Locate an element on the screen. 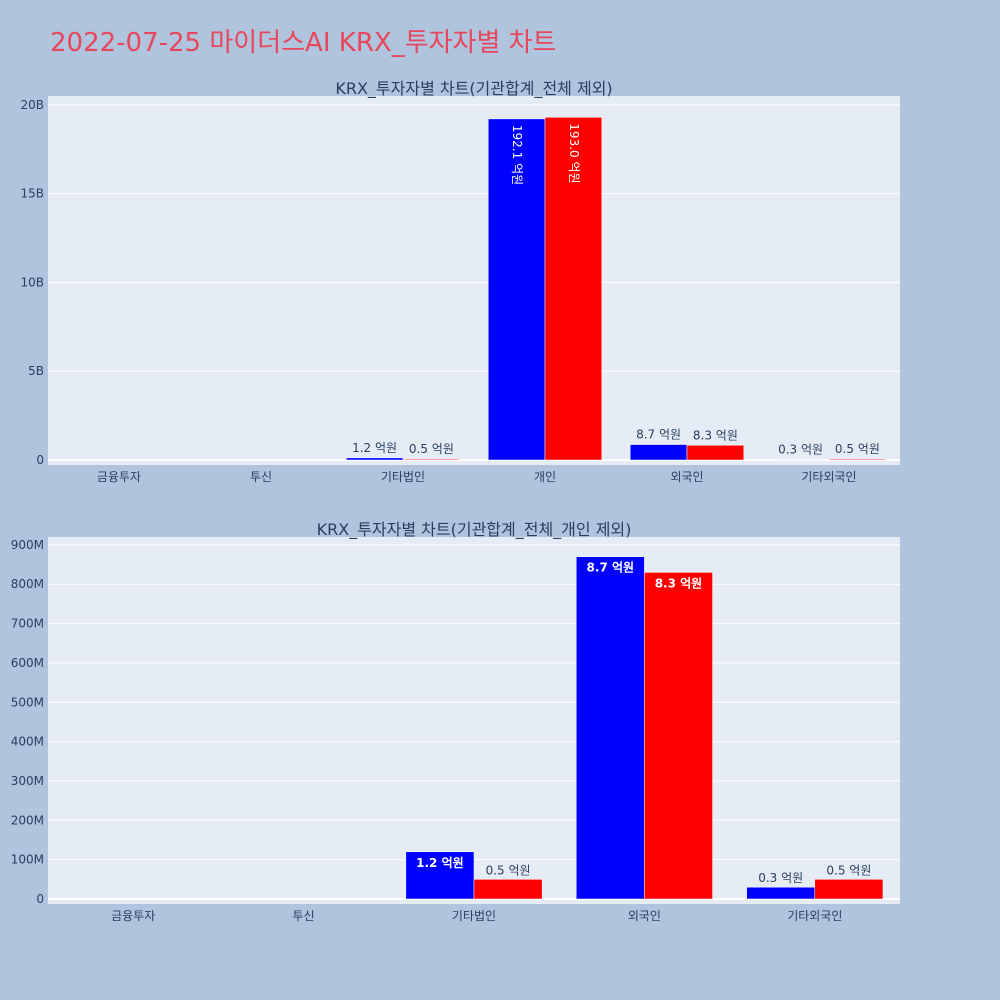 The height and width of the screenshot is (1000, 1000). y-tick-label: 10B is located at coordinates (32, 282).